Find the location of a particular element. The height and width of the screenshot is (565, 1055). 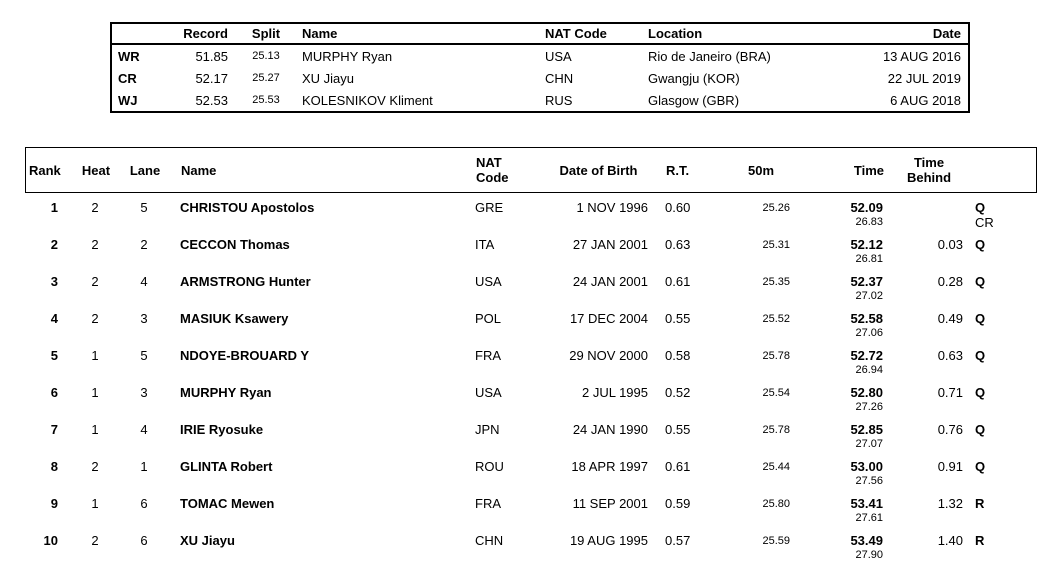

qualification-cell: R is located at coordinates (1002, 541).